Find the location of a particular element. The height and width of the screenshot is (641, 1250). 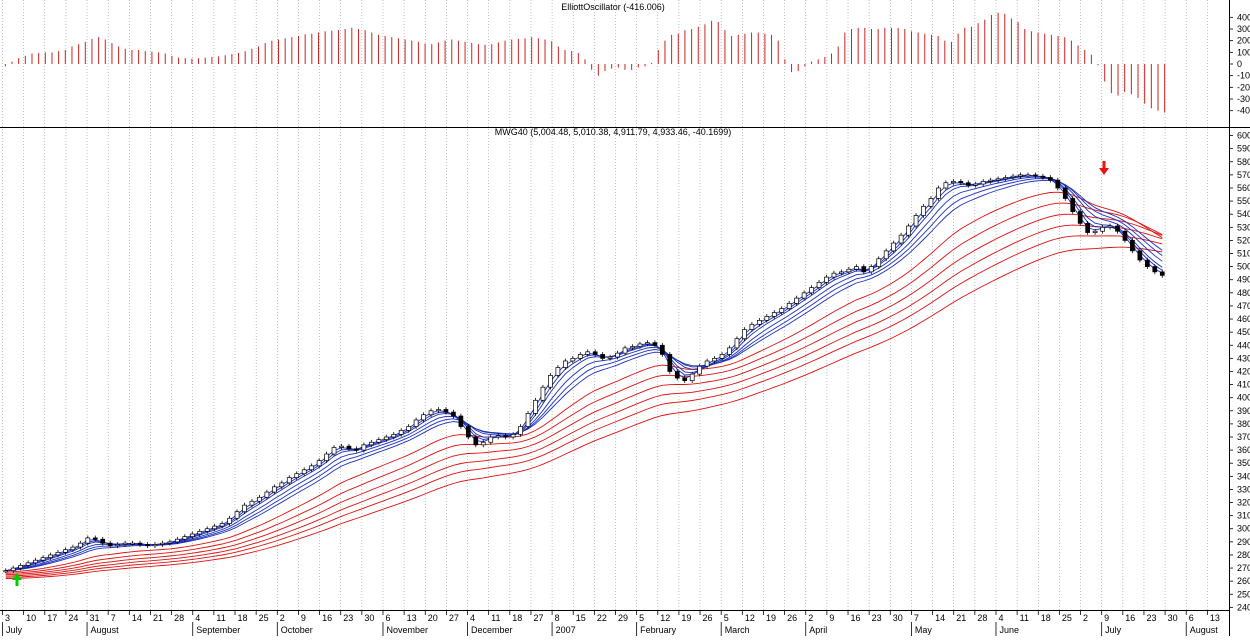

x-day-label: 22 is located at coordinates (602, 618).